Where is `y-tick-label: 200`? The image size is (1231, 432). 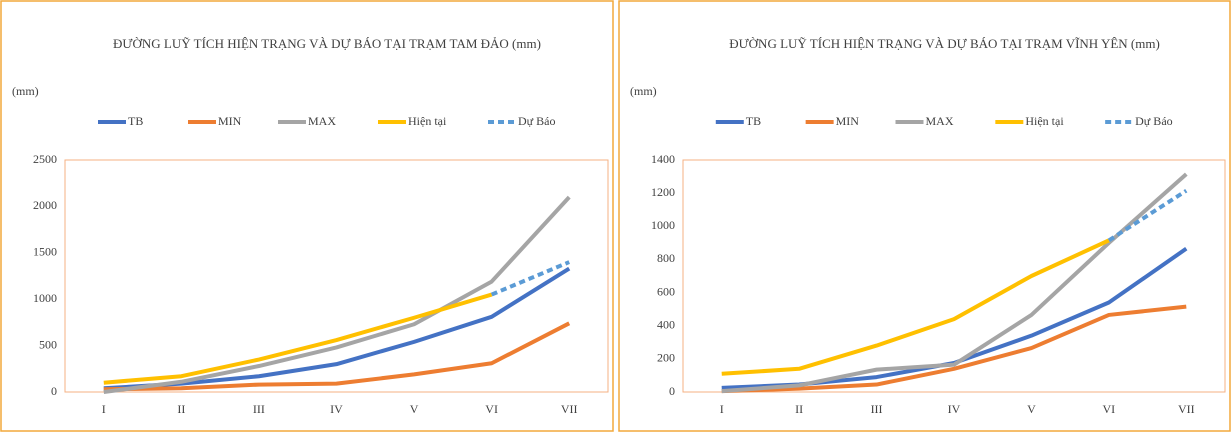
y-tick-label: 200 is located at coordinates (666, 358).